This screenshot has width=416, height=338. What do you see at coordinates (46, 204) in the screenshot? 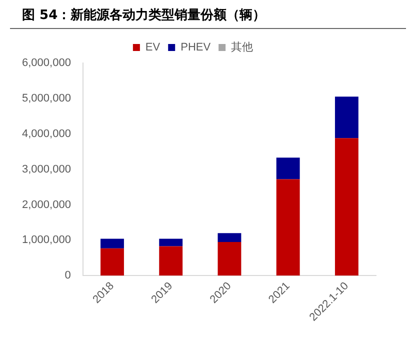
I see `y-tick-label: 2,000,000` at bounding box center [46, 204].